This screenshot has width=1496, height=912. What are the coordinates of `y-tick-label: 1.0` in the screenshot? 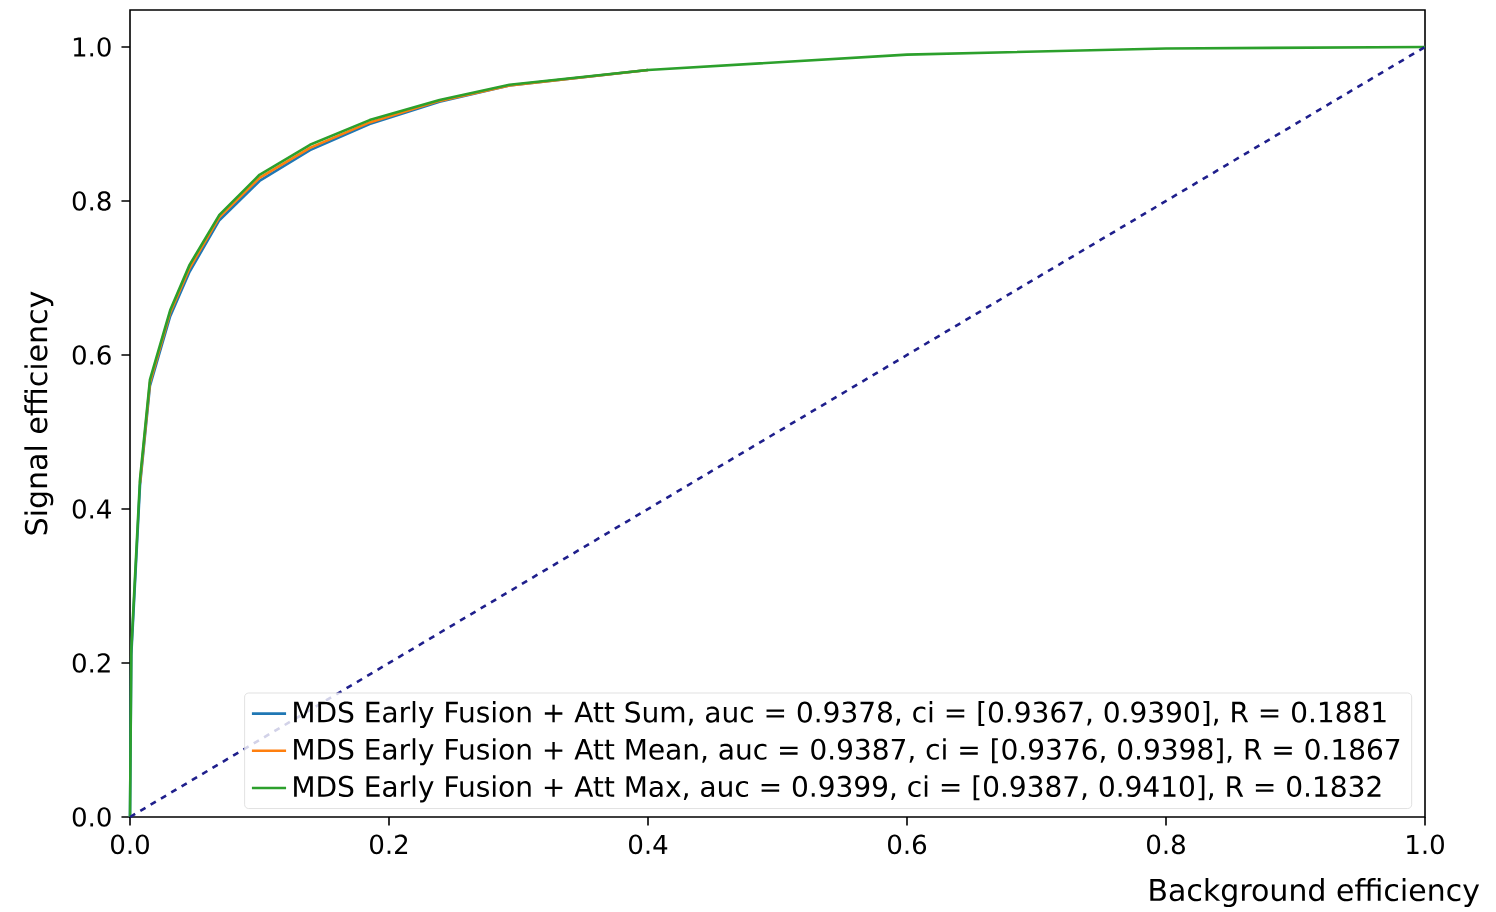 It's located at (92, 47).